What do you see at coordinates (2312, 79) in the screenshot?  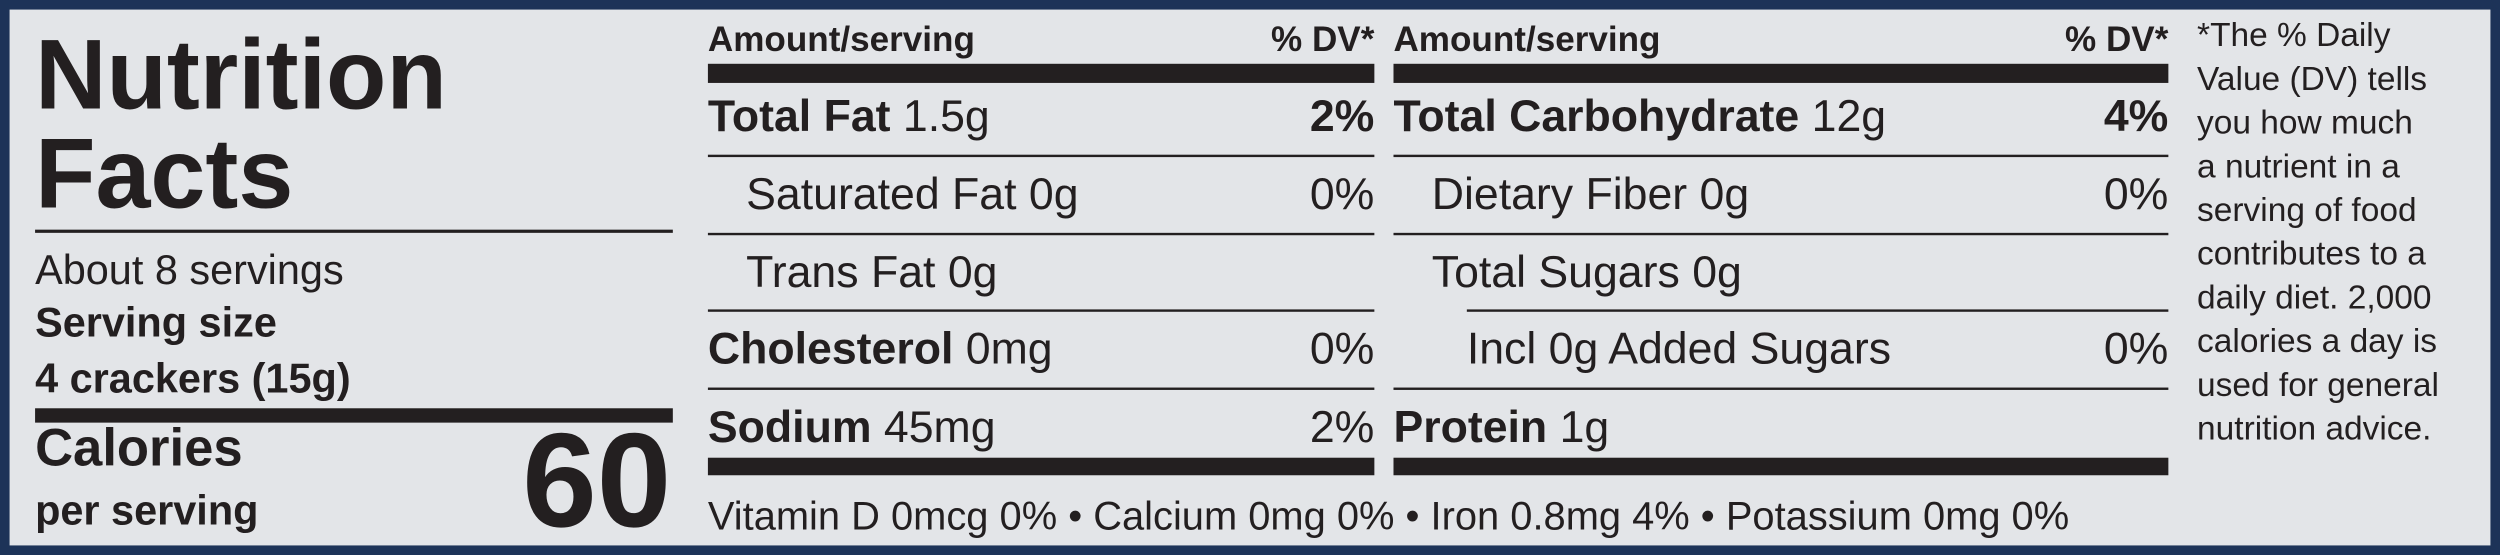 I see `footnote: Value (DV) tells` at bounding box center [2312, 79].